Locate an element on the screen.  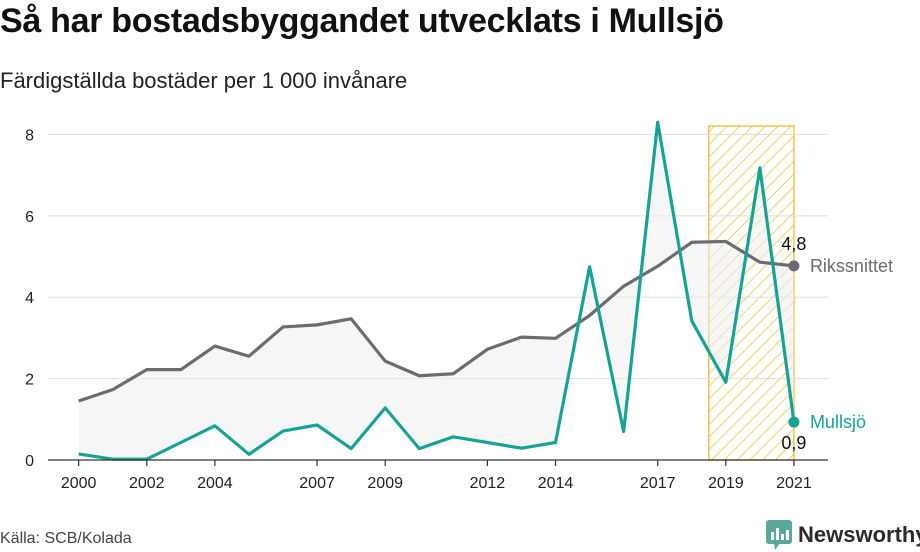
y-tick-label: 8 is located at coordinates (29, 135).